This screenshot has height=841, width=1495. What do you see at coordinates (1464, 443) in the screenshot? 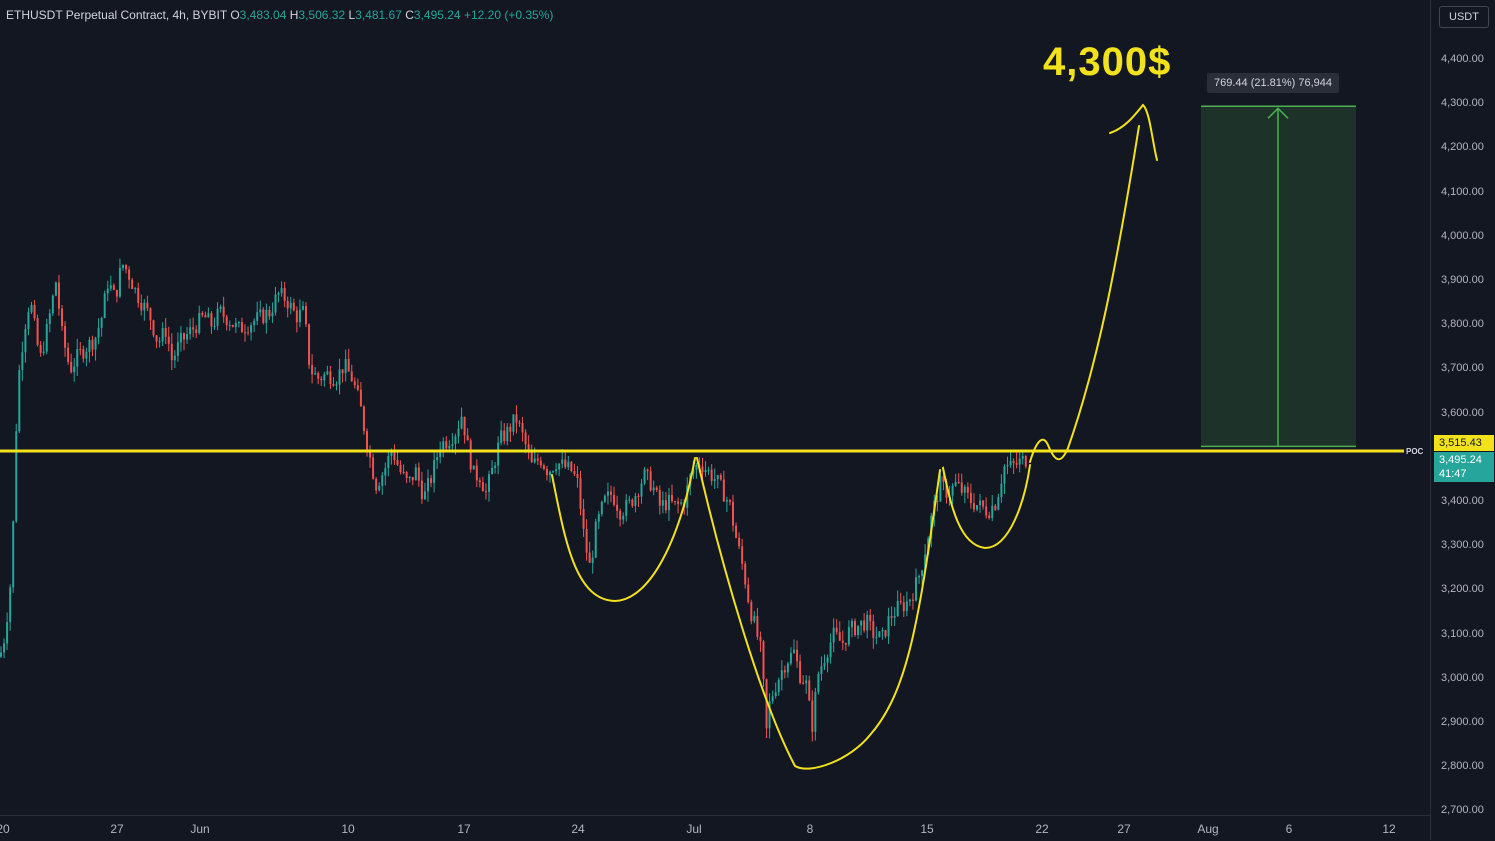
I see `poc-price-tag: 3,515.43` at bounding box center [1464, 443].